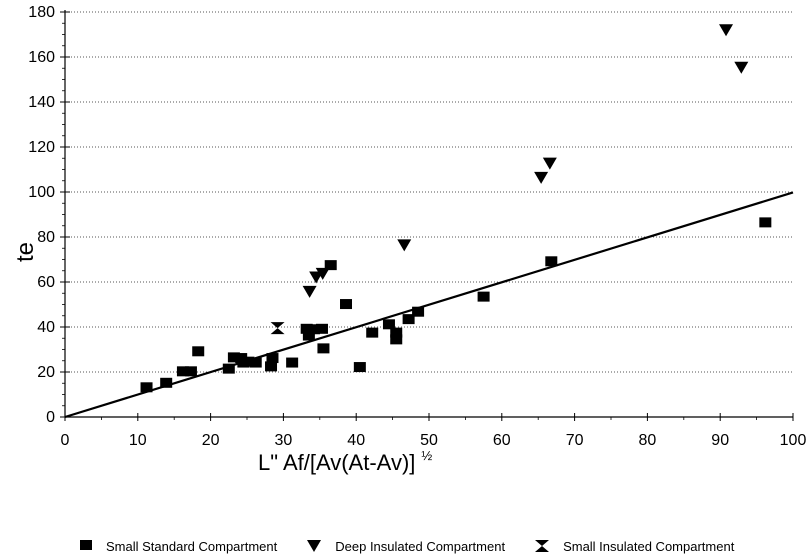 The width and height of the screenshot is (807, 560). Describe the element at coordinates (420, 546) in the screenshot. I see `legend-label: Deep Insulated Compartment` at that location.